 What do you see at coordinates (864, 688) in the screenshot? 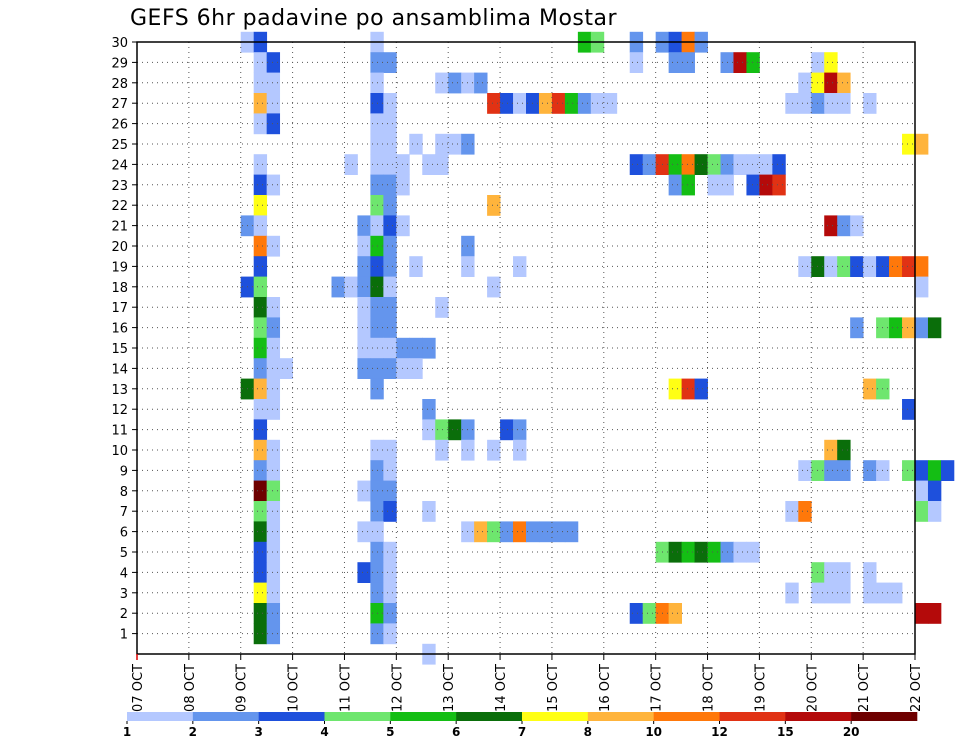
I see `x-tick-label: 21 OCT` at bounding box center [864, 688].